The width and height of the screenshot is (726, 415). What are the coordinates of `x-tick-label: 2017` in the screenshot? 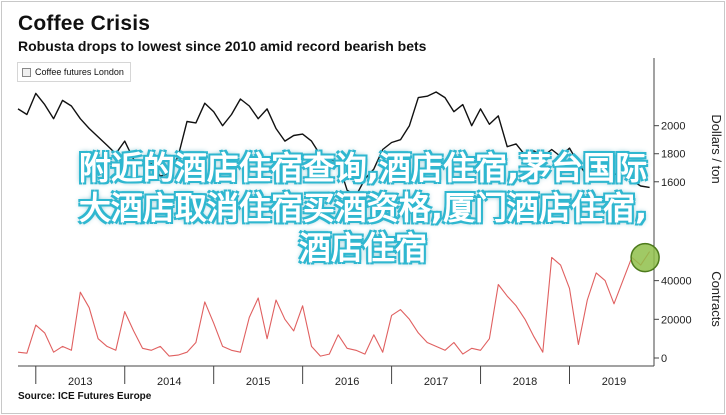 It's located at (436, 382).